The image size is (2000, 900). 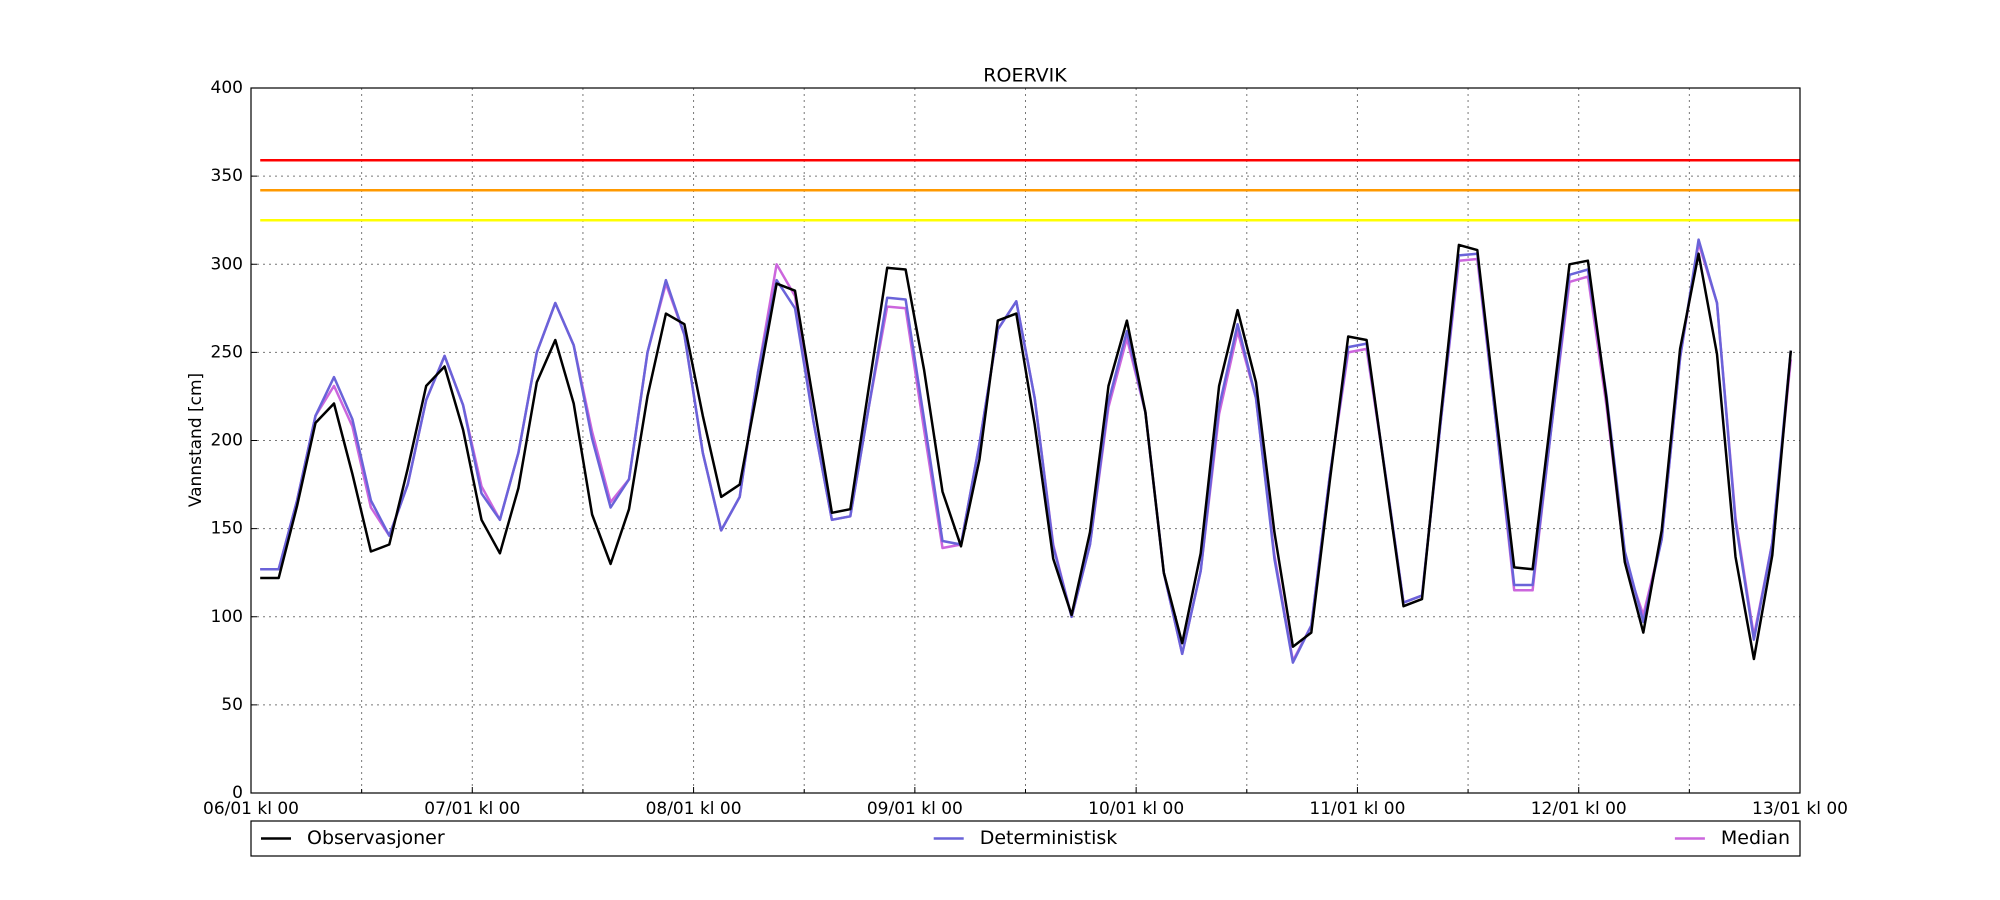 What do you see at coordinates (1049, 838) in the screenshot?
I see `legend-label: Deterministisk` at bounding box center [1049, 838].